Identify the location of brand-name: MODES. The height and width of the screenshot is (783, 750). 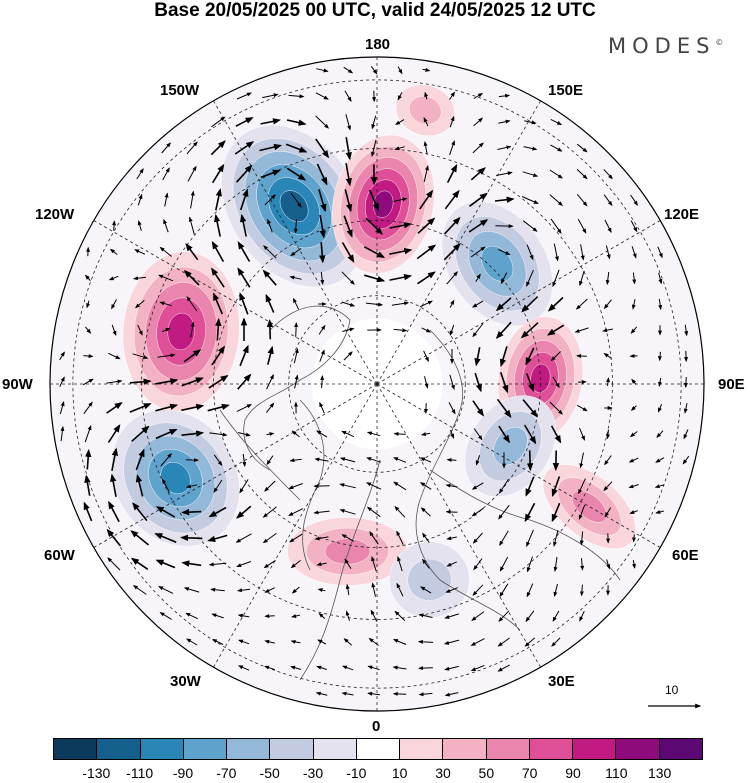
(662, 46).